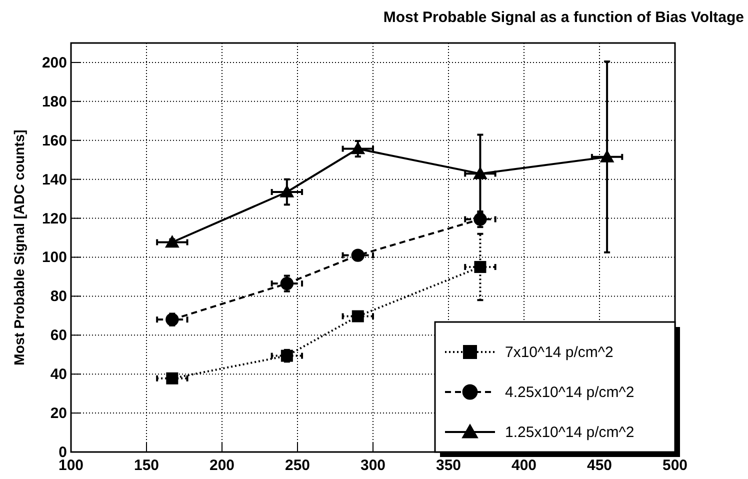 This screenshot has height=479, width=748. What do you see at coordinates (524, 465) in the screenshot?
I see `x-tick-label: 400` at bounding box center [524, 465].